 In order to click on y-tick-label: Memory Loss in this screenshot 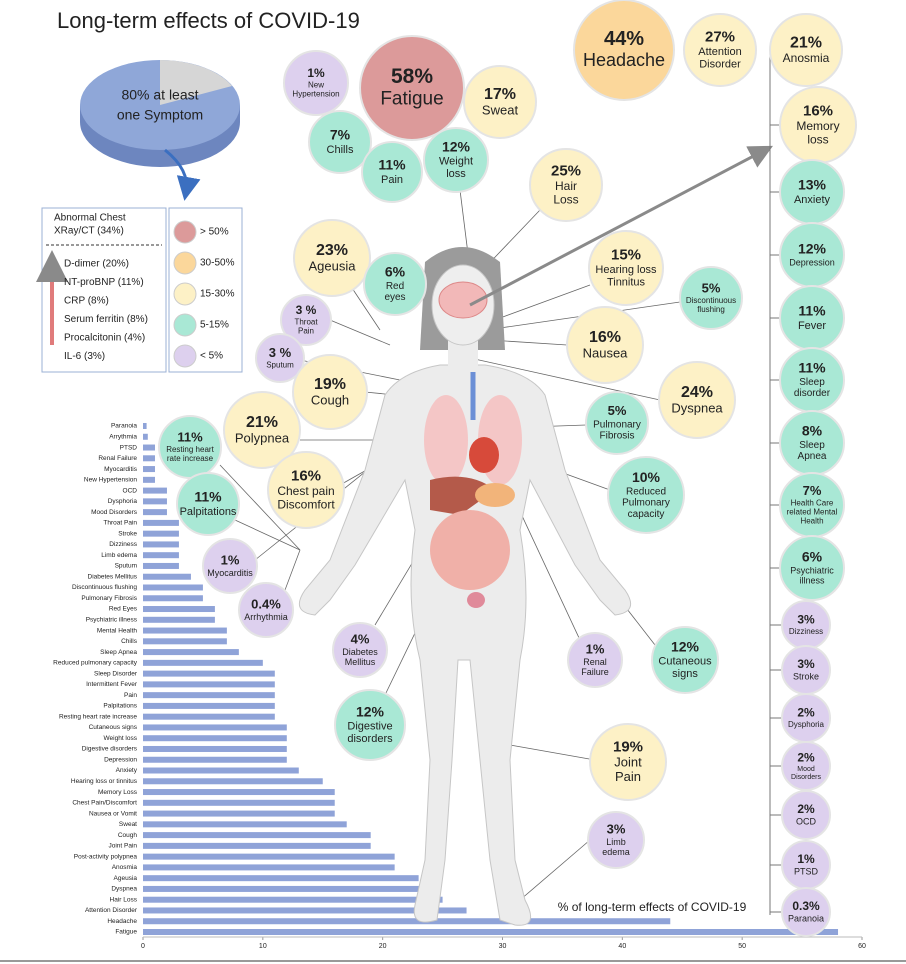, I will do `click(118, 792)`.